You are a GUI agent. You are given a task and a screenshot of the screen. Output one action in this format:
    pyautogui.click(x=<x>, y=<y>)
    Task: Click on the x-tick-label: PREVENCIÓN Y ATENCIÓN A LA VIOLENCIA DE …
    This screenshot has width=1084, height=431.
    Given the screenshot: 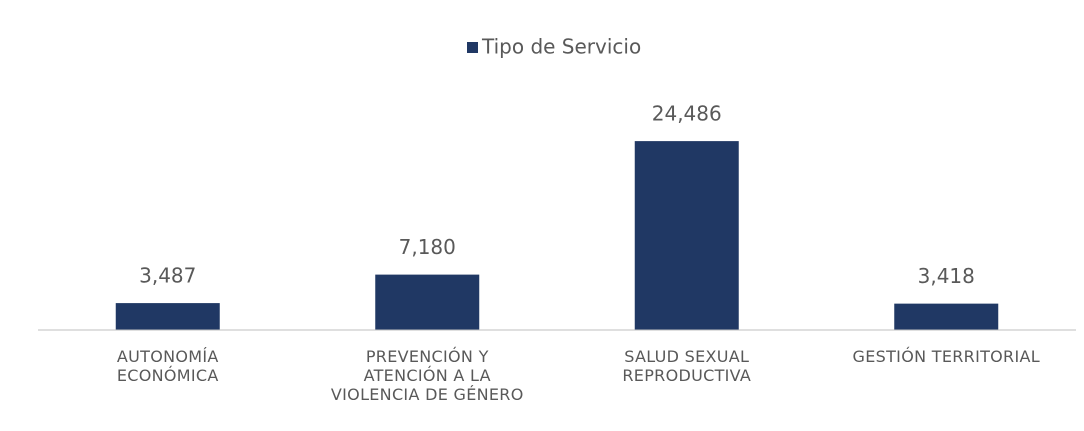 What is the action you would take?
    pyautogui.click(x=427, y=375)
    